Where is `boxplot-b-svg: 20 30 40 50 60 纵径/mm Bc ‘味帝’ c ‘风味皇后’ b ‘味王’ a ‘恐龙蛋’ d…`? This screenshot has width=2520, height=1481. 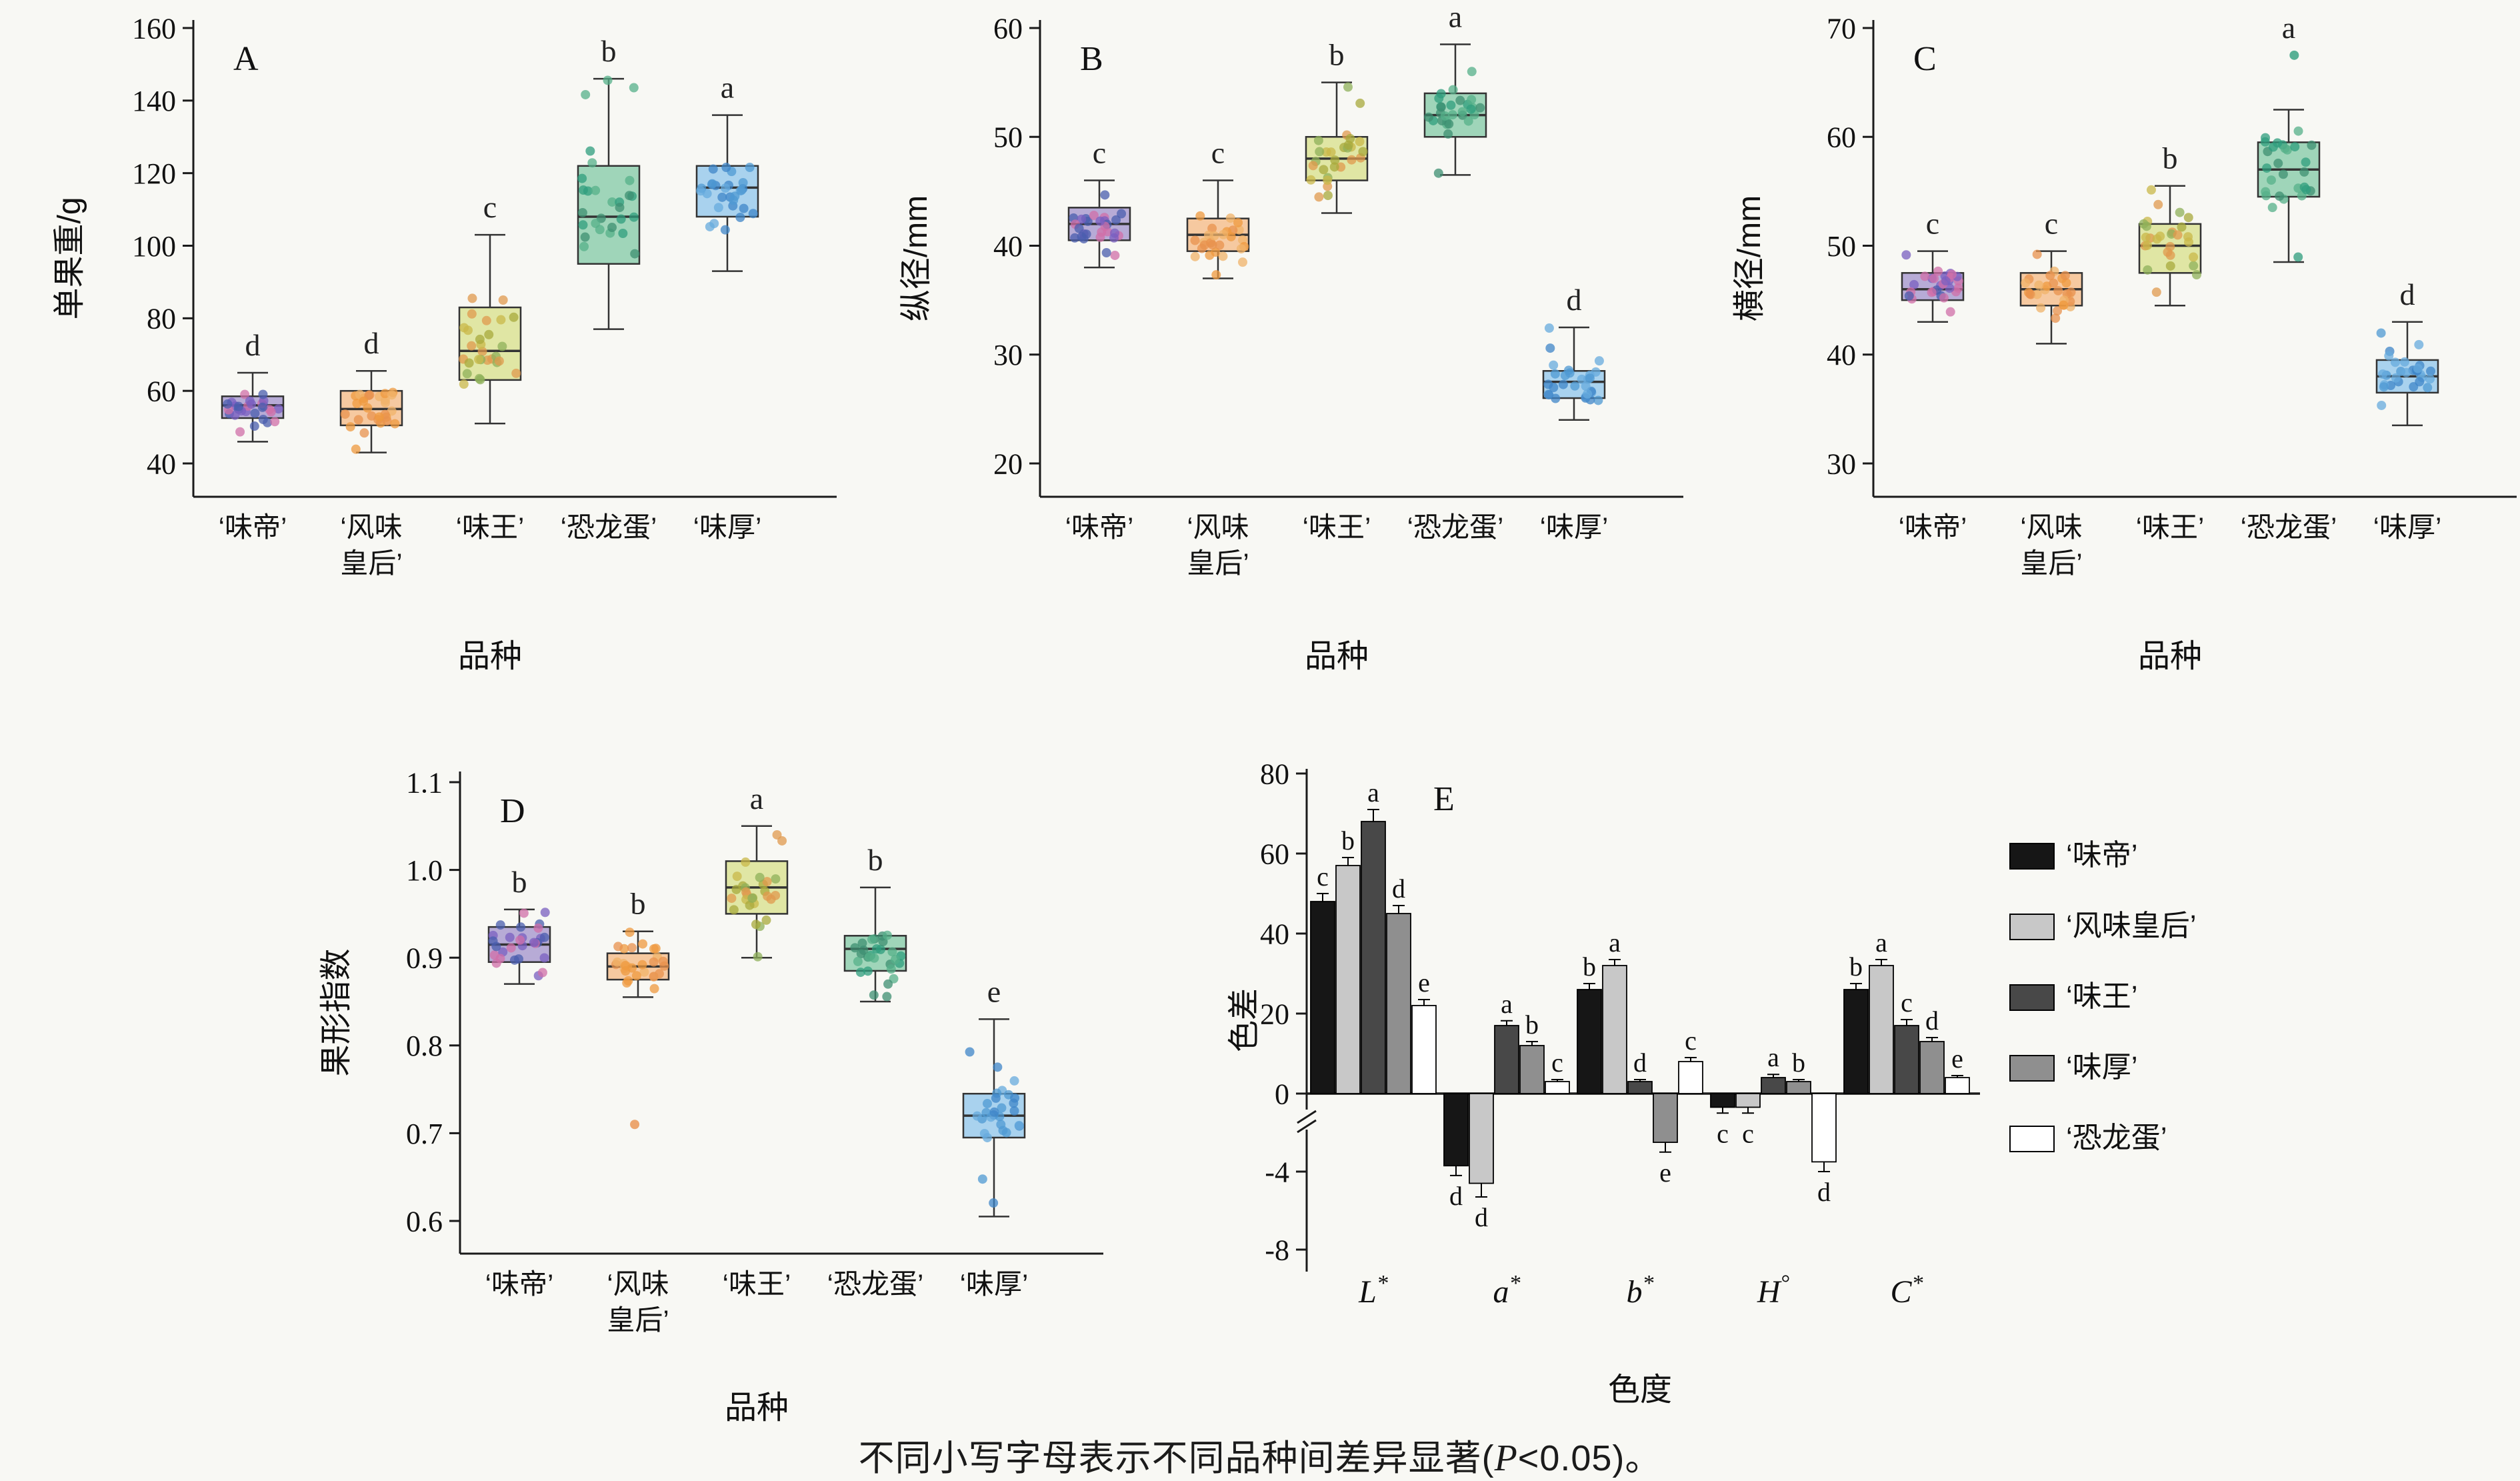
boxplot-b-svg: 20 30 40 50 60 纵径/mm Bc ‘味帝’ c ‘风味皇后’ b ‘味王’ a ‘恐龙蛋’ d… is located at coordinates (1291, 337).